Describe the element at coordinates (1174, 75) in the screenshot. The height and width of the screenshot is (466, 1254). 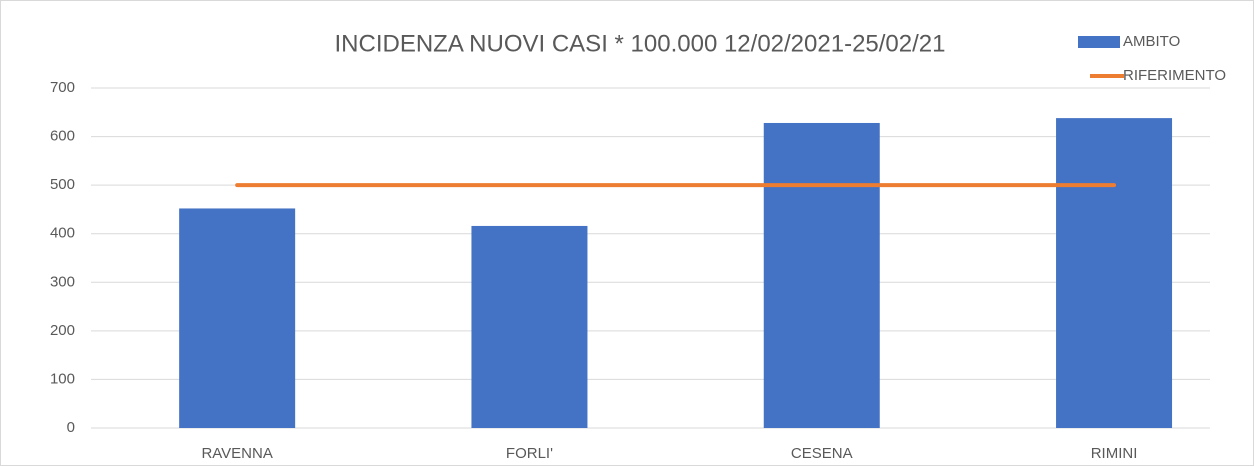
I see `legend-label: RIFERIMENTO` at that location.